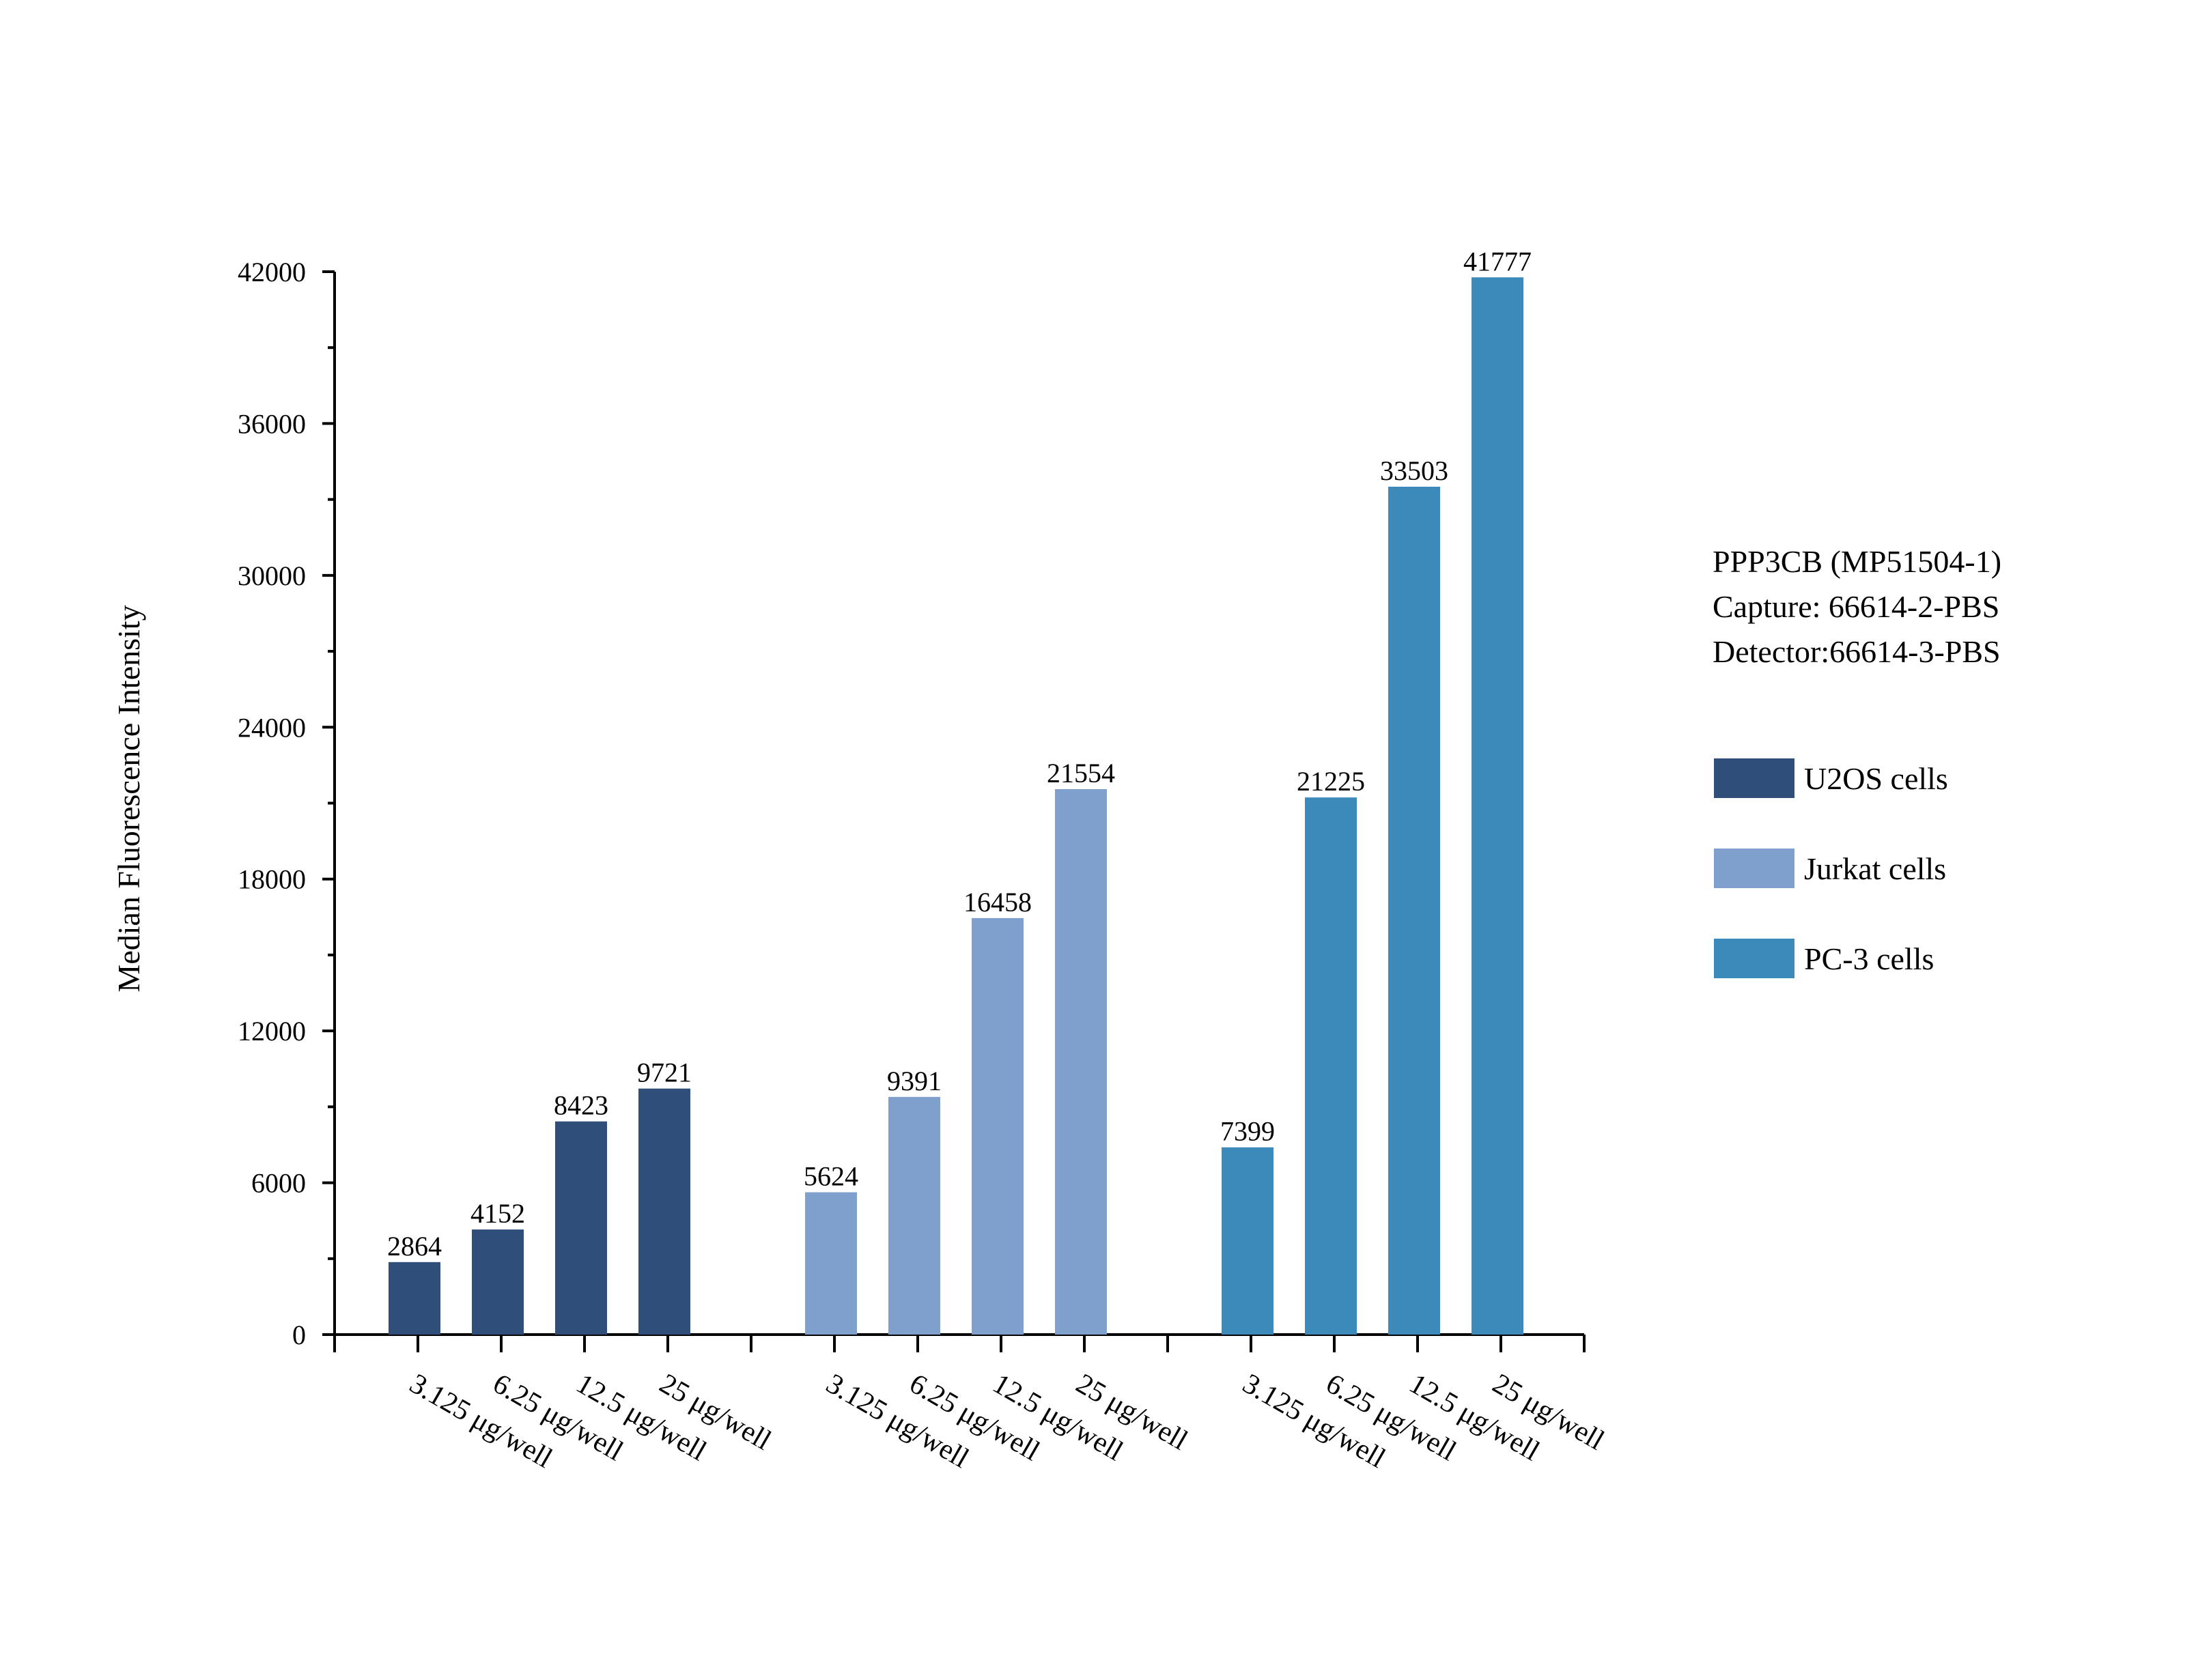  I want to click on y-tick-label: 24000, so click(272, 727).